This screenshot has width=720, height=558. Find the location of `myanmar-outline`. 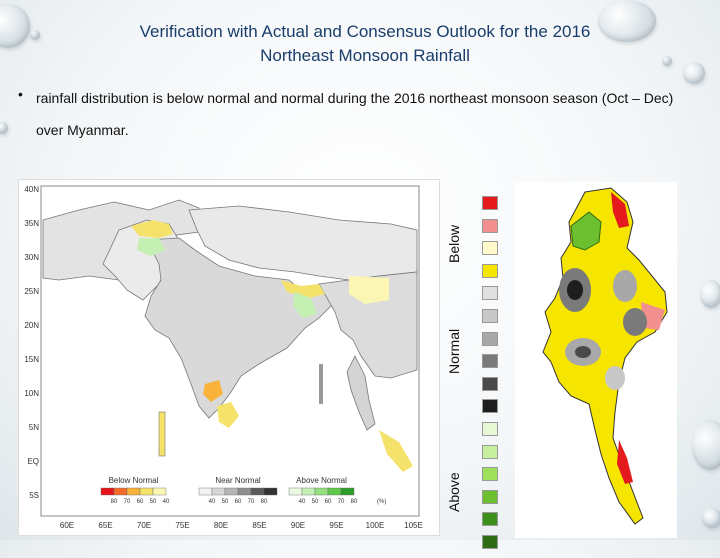

myanmar-outline is located at coordinates (605, 356).